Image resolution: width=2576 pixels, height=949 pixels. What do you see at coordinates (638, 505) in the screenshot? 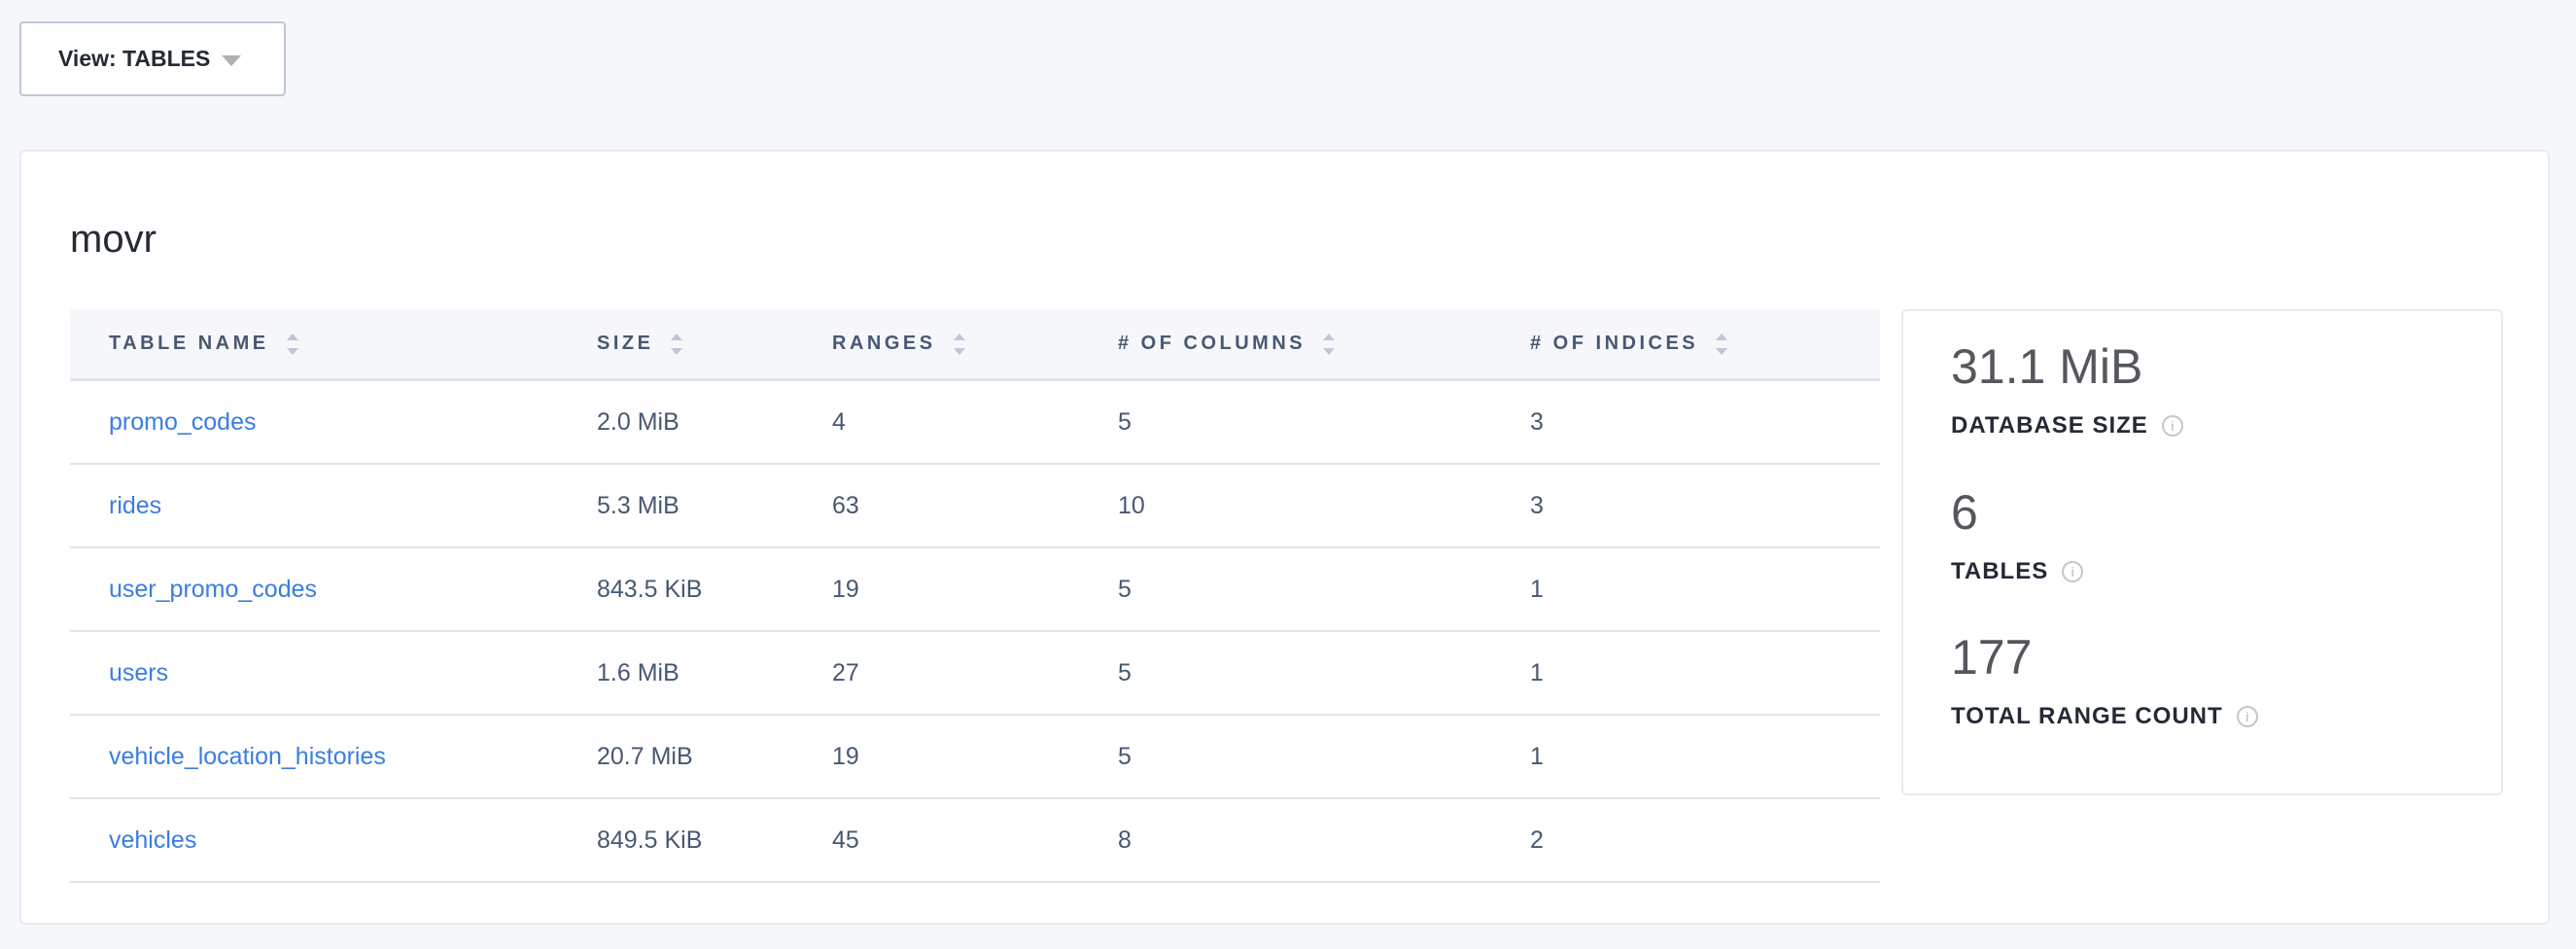
I see `table-cell: 5.3 MiB` at bounding box center [638, 505].